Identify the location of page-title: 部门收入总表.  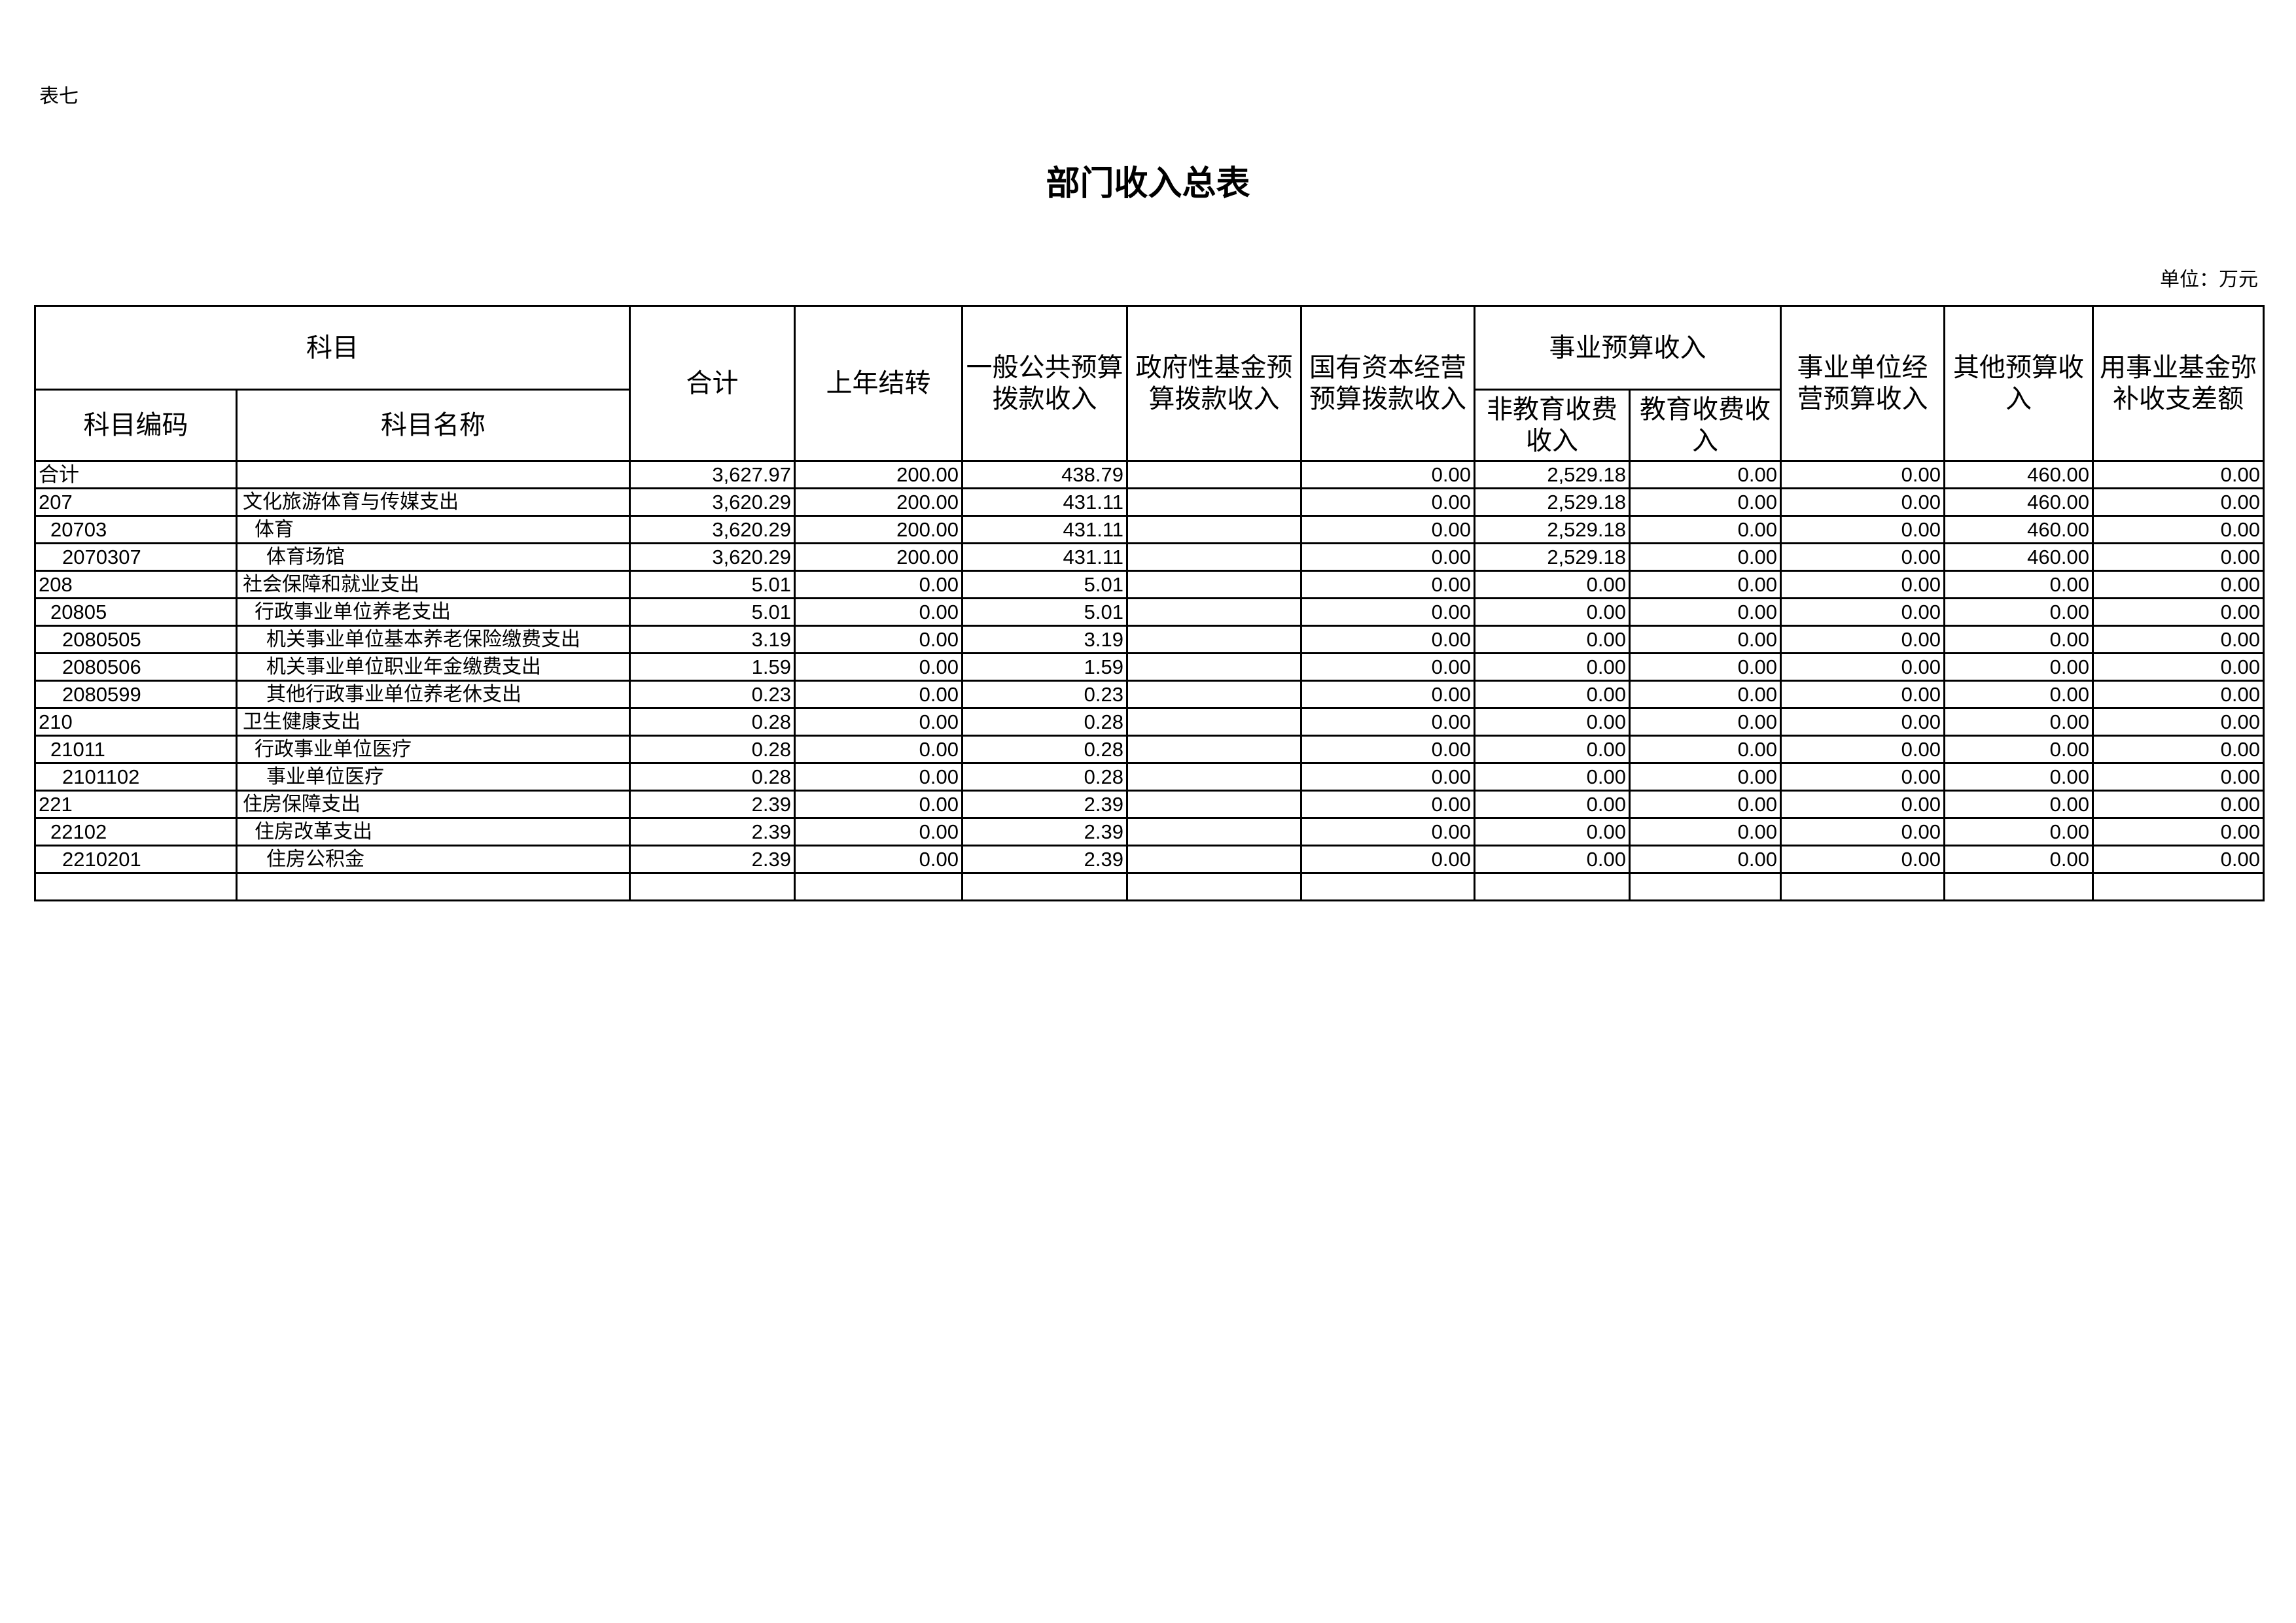
(1148, 183).